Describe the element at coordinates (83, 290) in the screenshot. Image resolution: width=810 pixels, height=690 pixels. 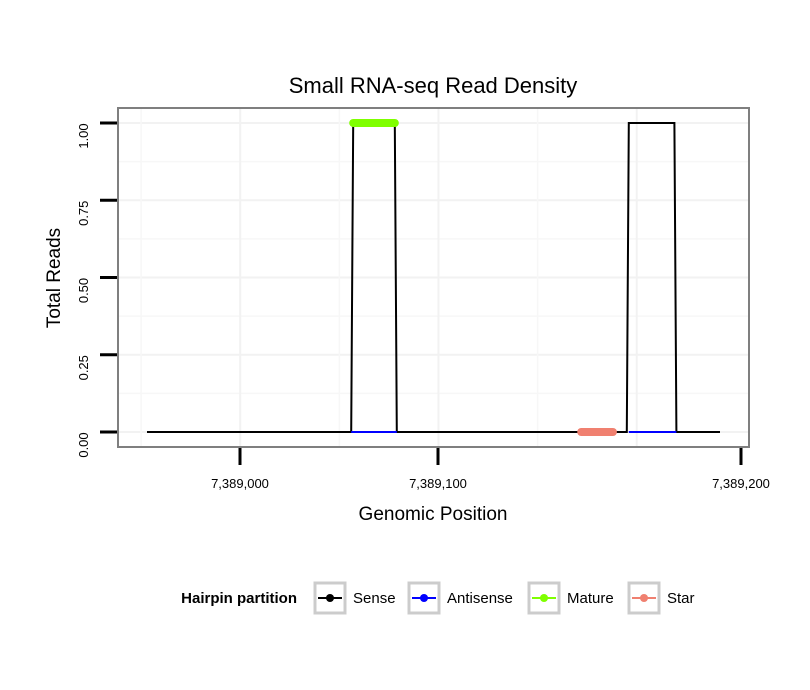
I see `y-tick-label: 0.50` at that location.